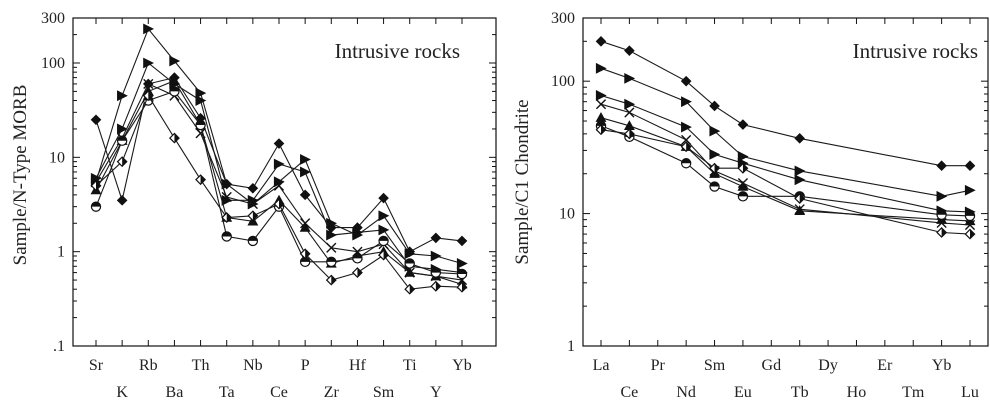 The height and width of the screenshot is (406, 990). Describe the element at coordinates (743, 392) in the screenshot. I see `right-x-tick-label: Eu` at that location.